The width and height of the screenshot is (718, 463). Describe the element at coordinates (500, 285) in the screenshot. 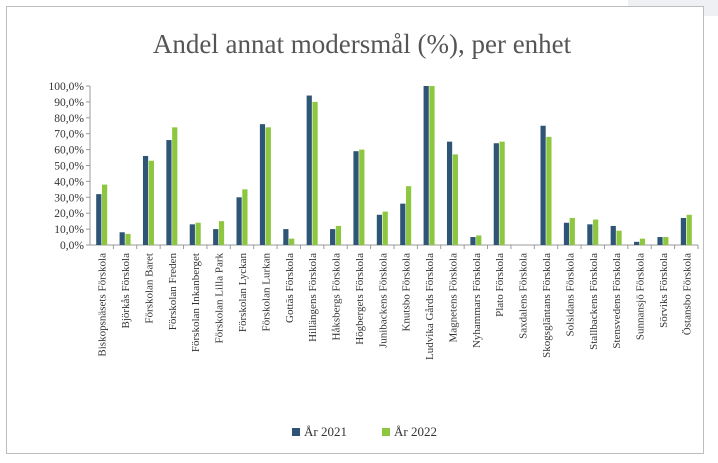

I see `category-label: Plato Förskola` at that location.